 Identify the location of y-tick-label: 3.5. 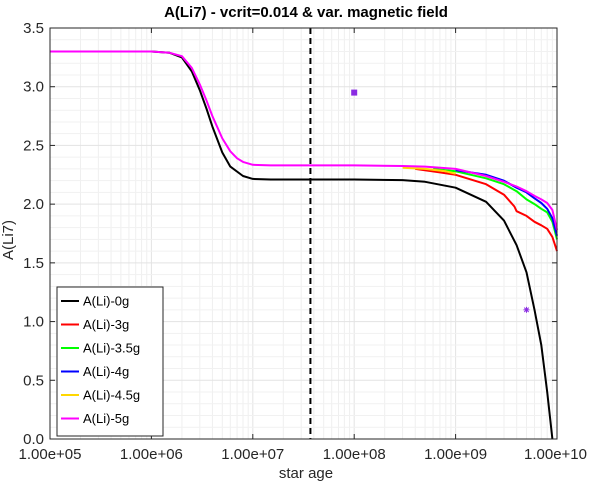
(33, 28).